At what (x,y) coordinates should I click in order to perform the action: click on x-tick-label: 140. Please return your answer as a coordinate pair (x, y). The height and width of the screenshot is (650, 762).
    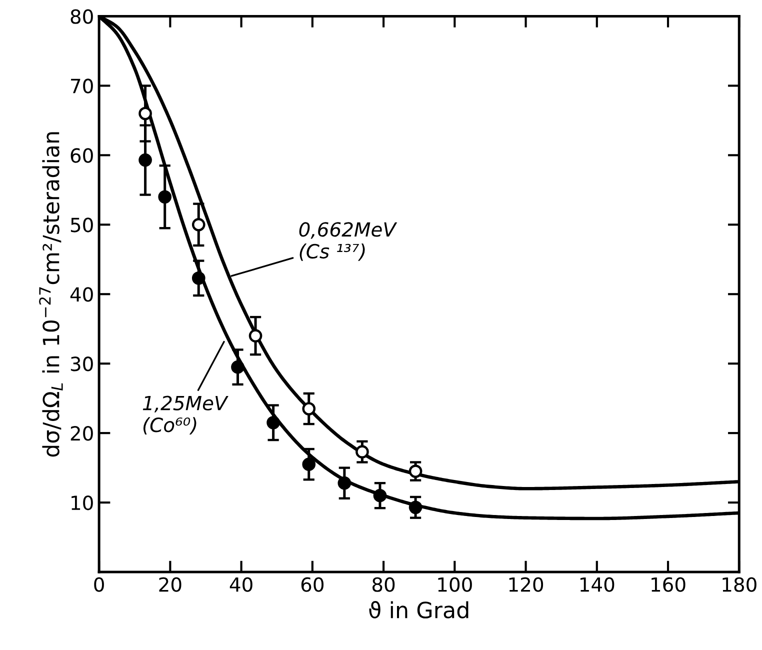
    Looking at the image, I should click on (597, 584).